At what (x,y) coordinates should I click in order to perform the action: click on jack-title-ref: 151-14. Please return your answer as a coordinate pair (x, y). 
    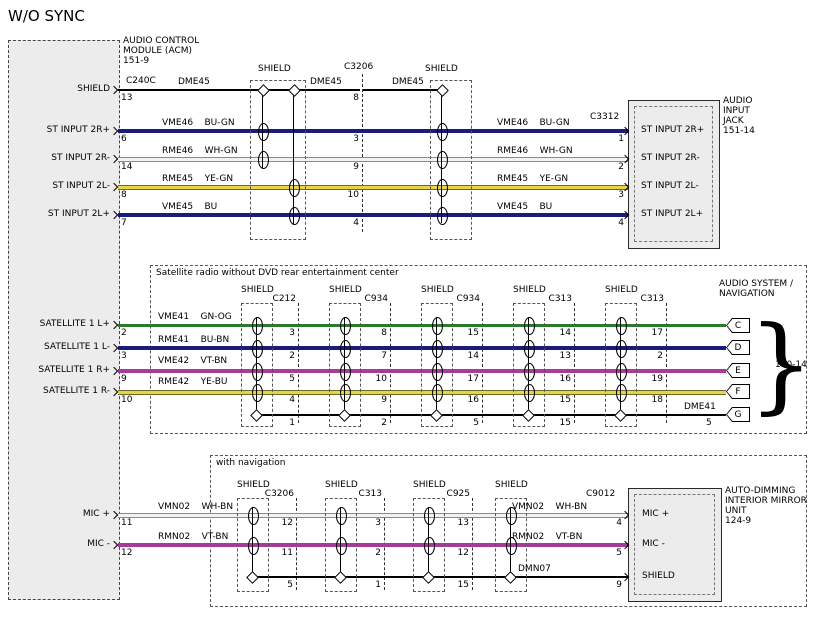
    Looking at the image, I should click on (739, 131).